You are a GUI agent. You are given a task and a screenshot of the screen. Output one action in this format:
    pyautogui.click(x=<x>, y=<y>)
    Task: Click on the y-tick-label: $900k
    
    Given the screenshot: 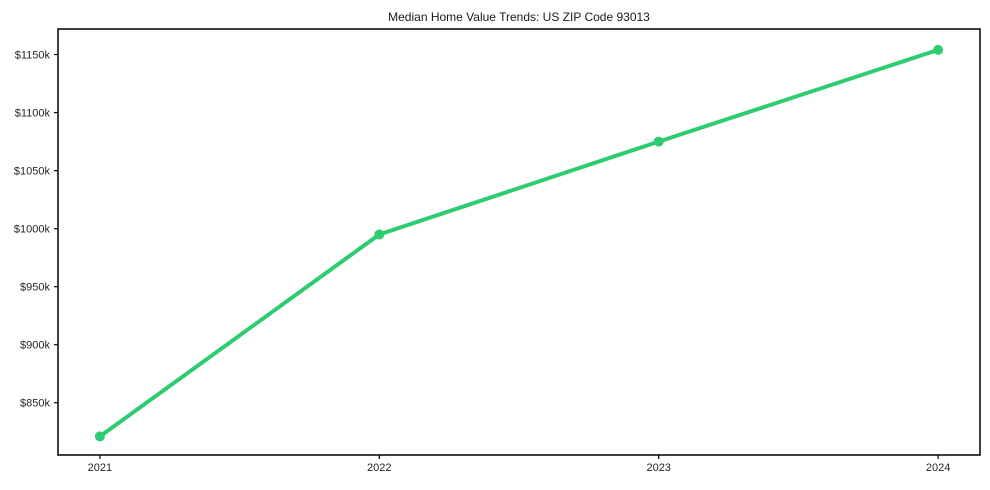 What is the action you would take?
    pyautogui.click(x=35, y=346)
    